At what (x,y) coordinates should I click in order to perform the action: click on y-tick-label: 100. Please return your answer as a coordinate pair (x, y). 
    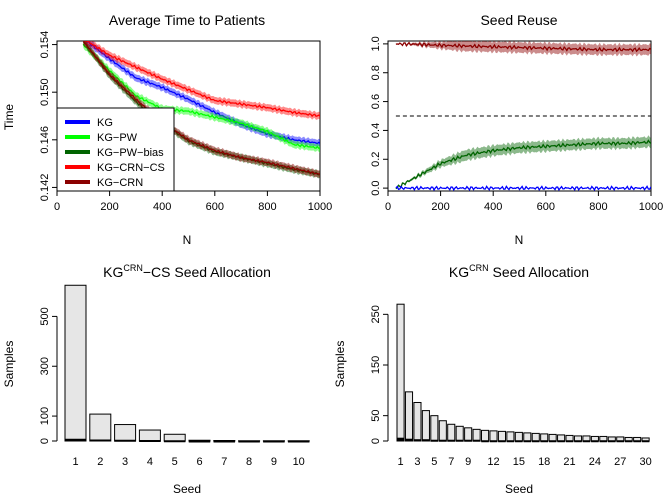
    Looking at the image, I should click on (45, 416).